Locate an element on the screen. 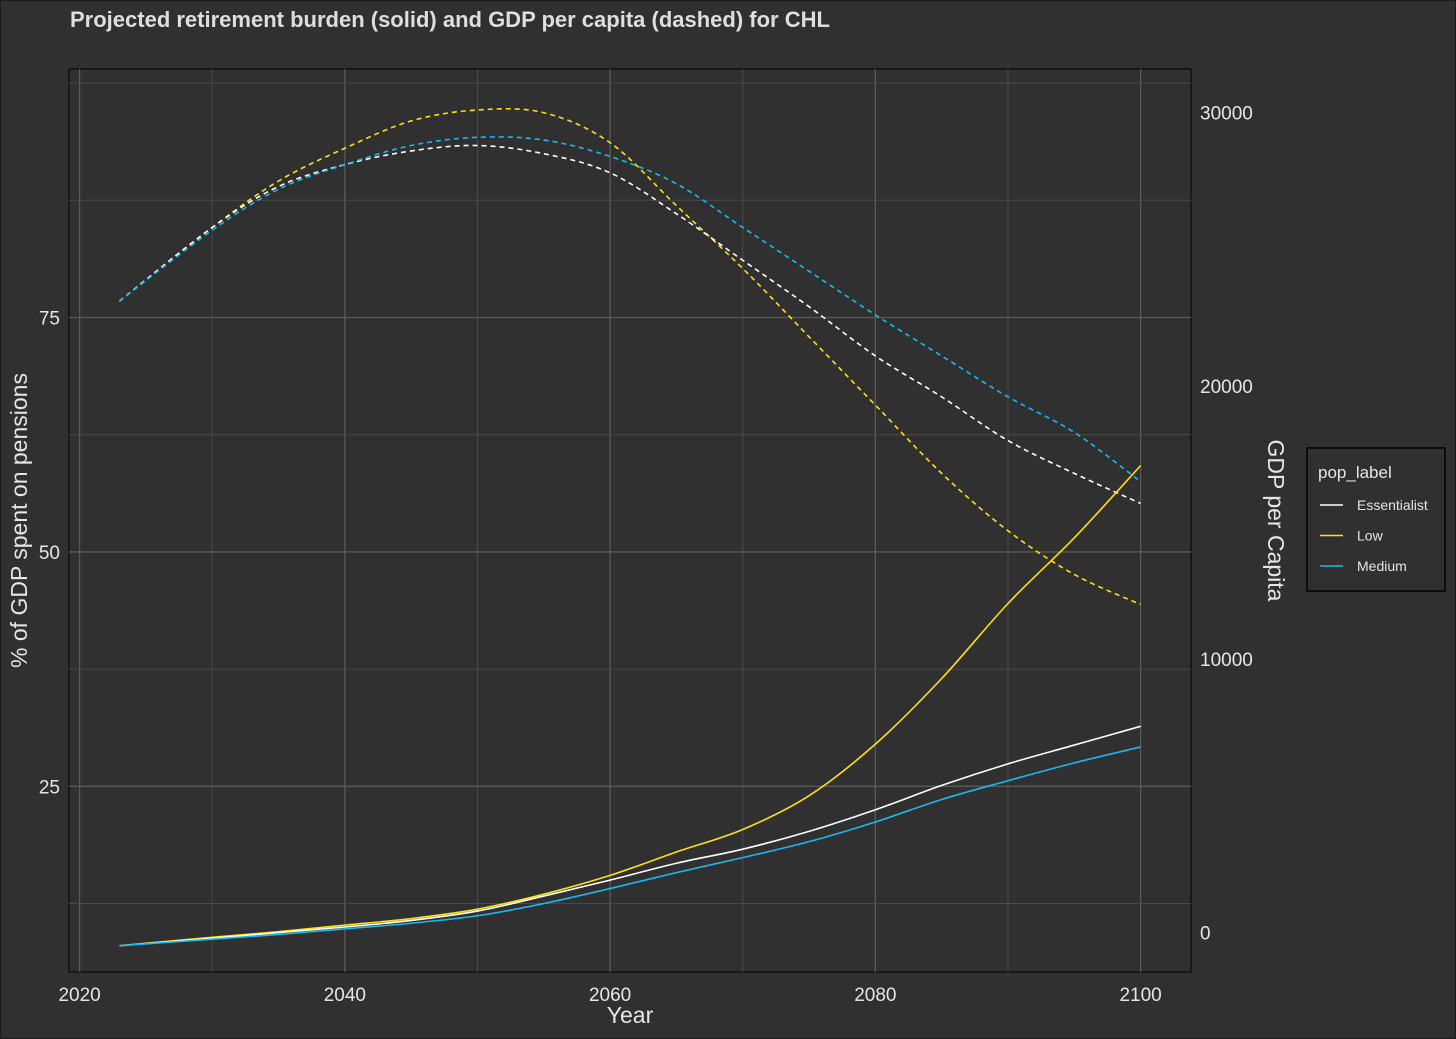  y-tick-label: 75 is located at coordinates (49, 318).